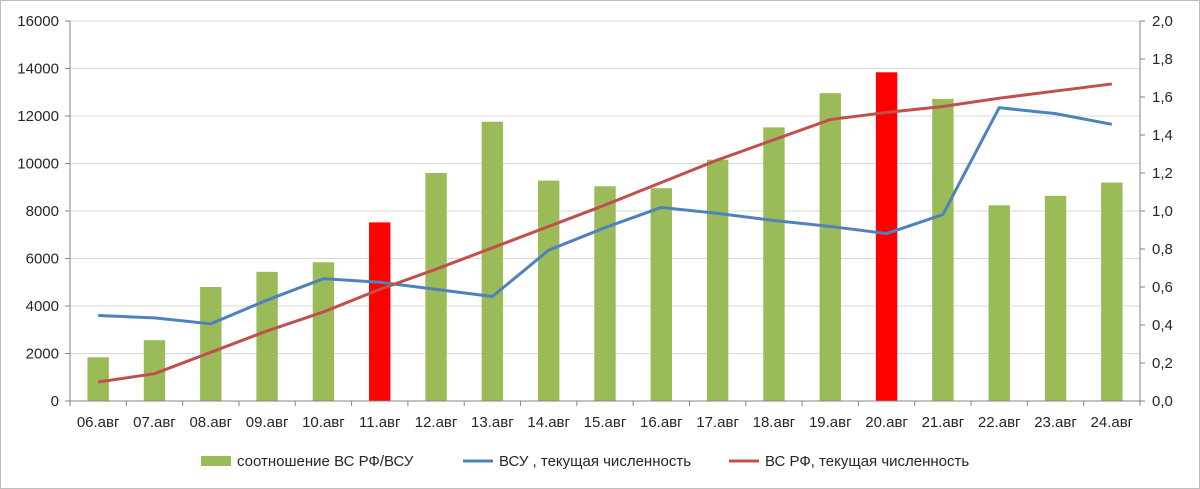 The height and width of the screenshot is (489, 1200). I want to click on x-axis-tick-label: 12.авг, so click(436, 422).